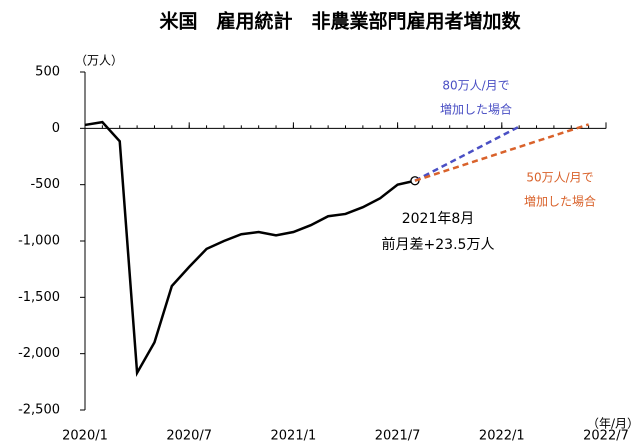 This screenshot has width=639, height=442. Describe the element at coordinates (189, 435) in the screenshot. I see `x-tick-label: 2020/7` at that location.